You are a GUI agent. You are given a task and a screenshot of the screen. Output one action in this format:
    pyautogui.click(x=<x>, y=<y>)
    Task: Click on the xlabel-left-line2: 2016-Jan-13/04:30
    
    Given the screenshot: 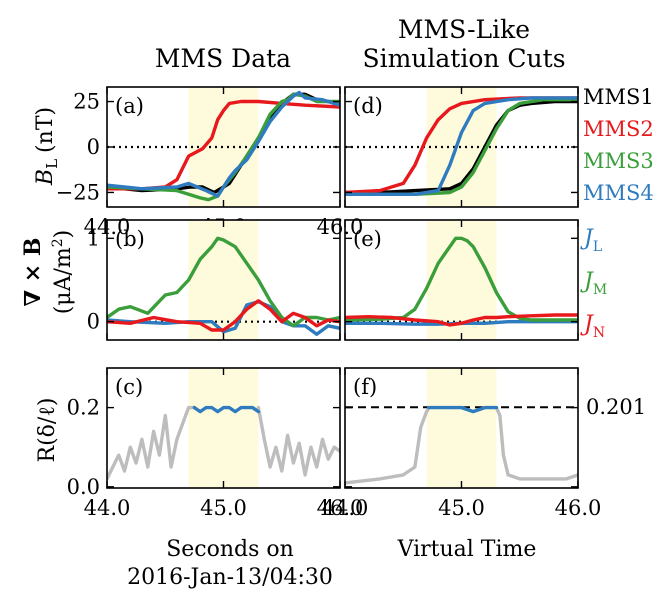 What is the action you would take?
    pyautogui.click(x=230, y=577)
    